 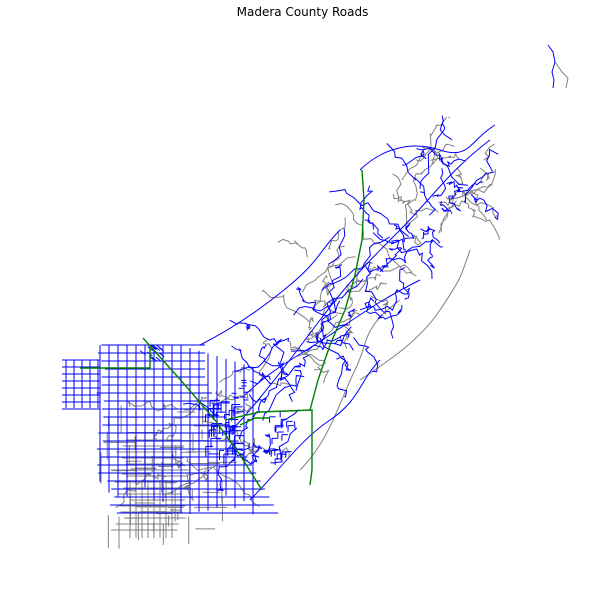 I want to click on highway-spur, so click(x=254, y=421).